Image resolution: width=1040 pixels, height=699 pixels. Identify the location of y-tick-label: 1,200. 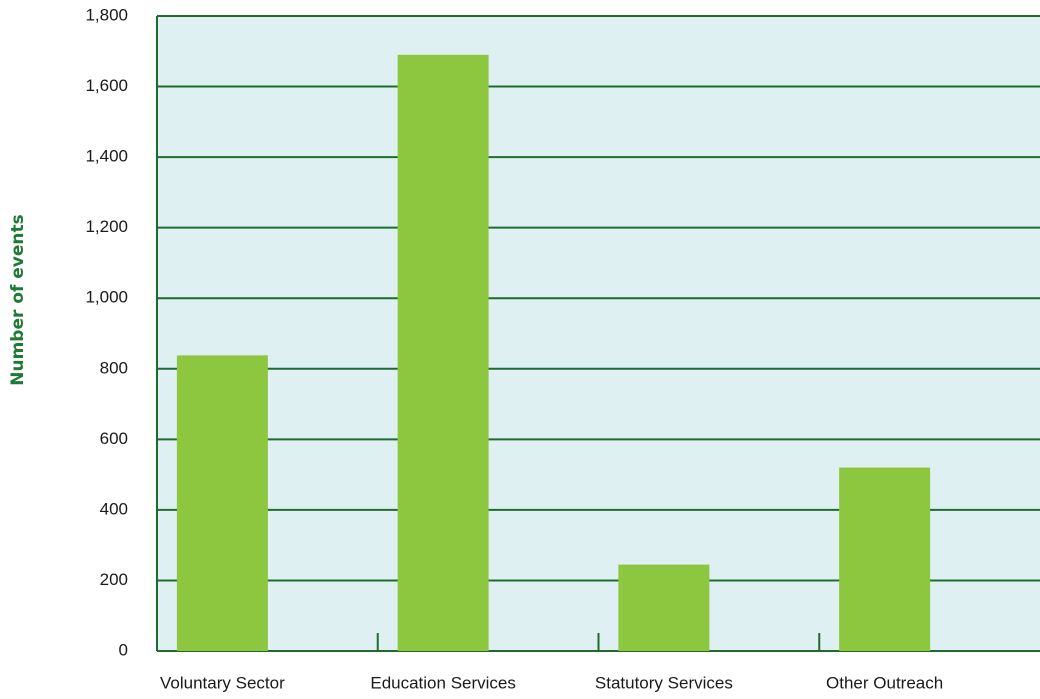
(106, 226).